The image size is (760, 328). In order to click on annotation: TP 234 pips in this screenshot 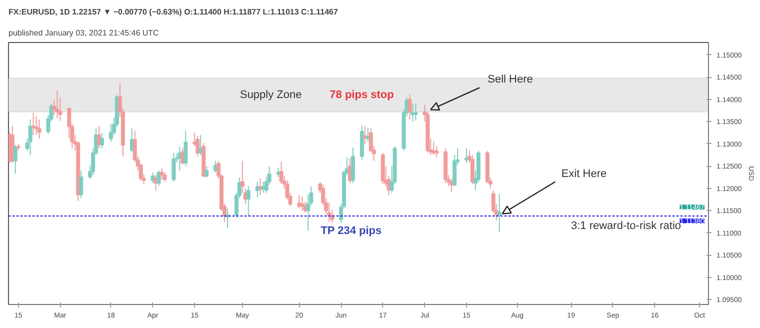, I will do `click(351, 231)`.